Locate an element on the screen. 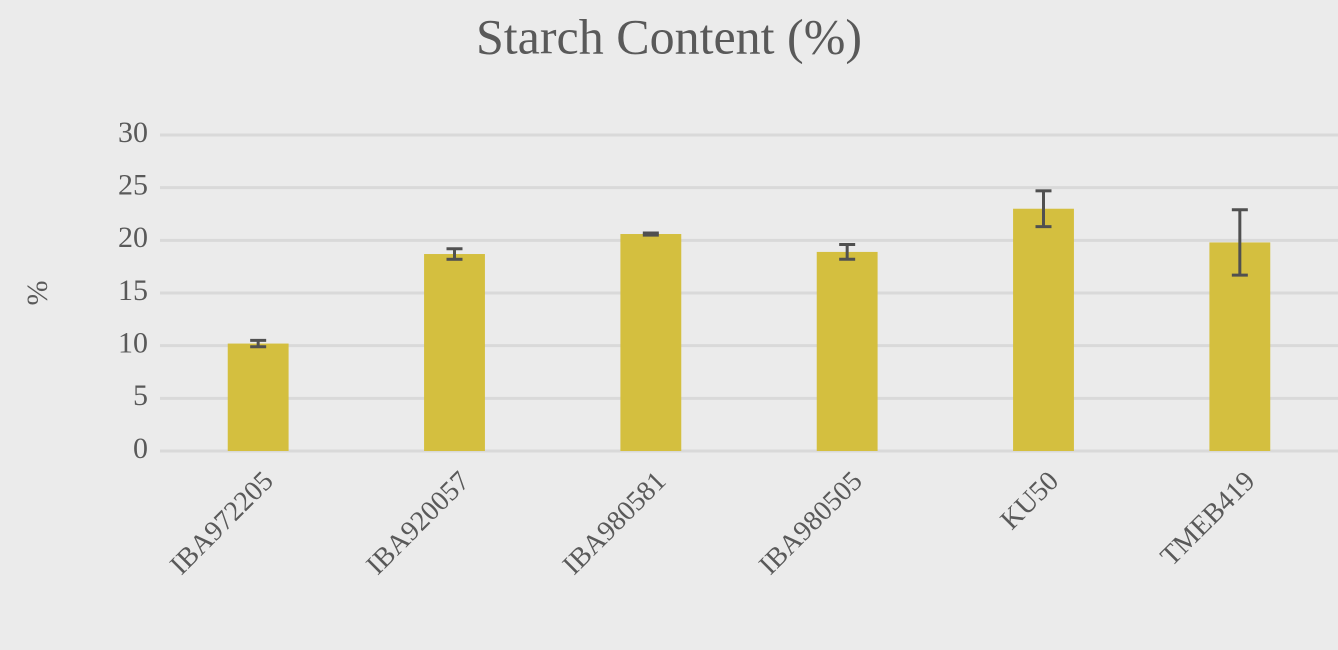  y-tick-label: 20 is located at coordinates (133, 237).